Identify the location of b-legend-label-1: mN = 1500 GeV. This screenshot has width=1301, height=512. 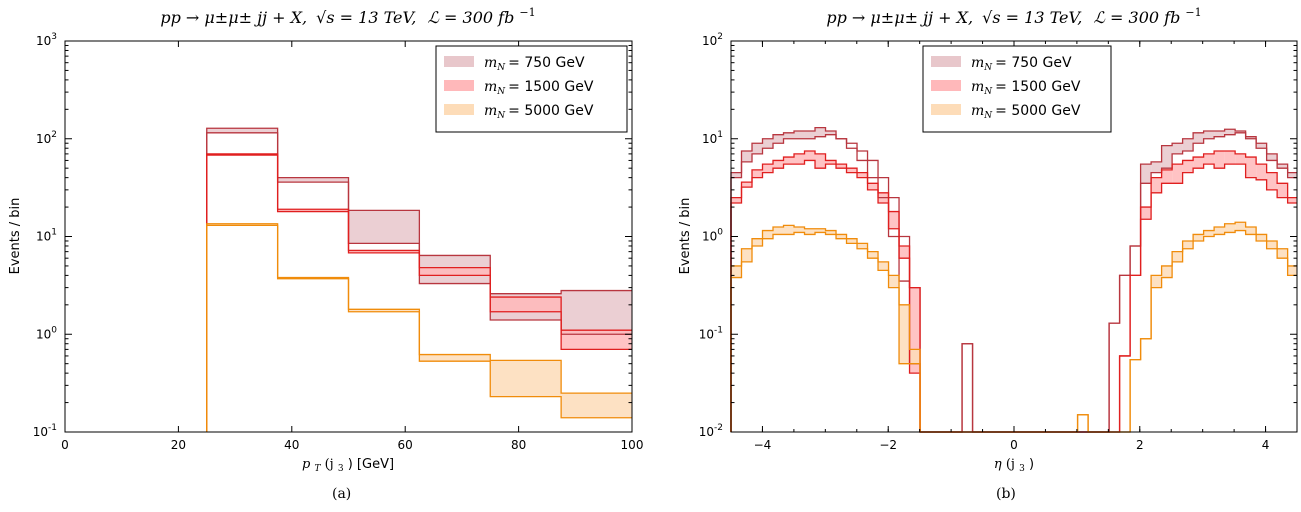
(1026, 88).